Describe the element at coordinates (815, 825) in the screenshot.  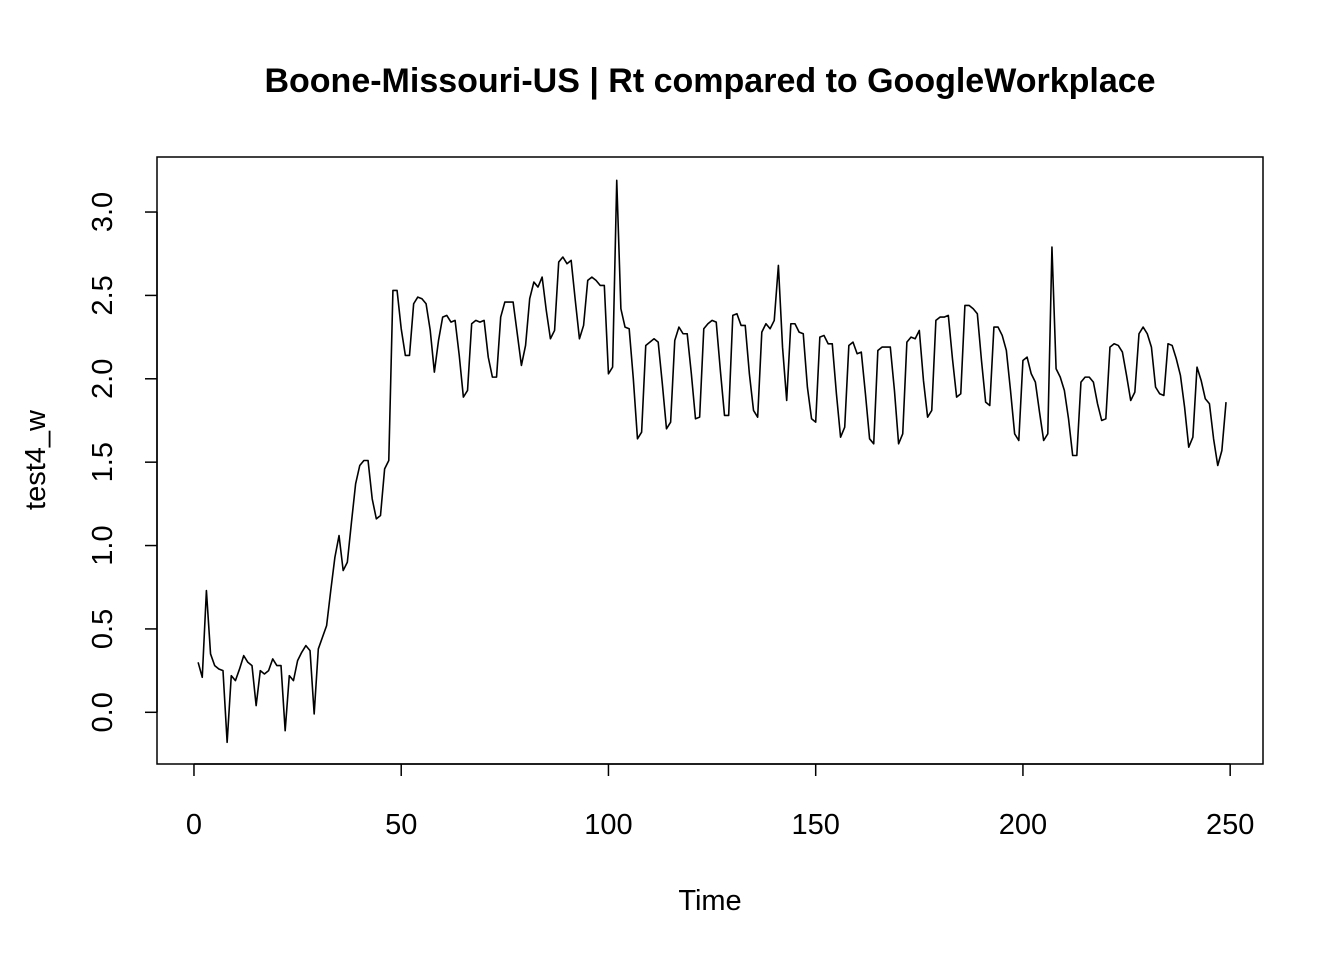
I see `x-tick-label: 150` at that location.